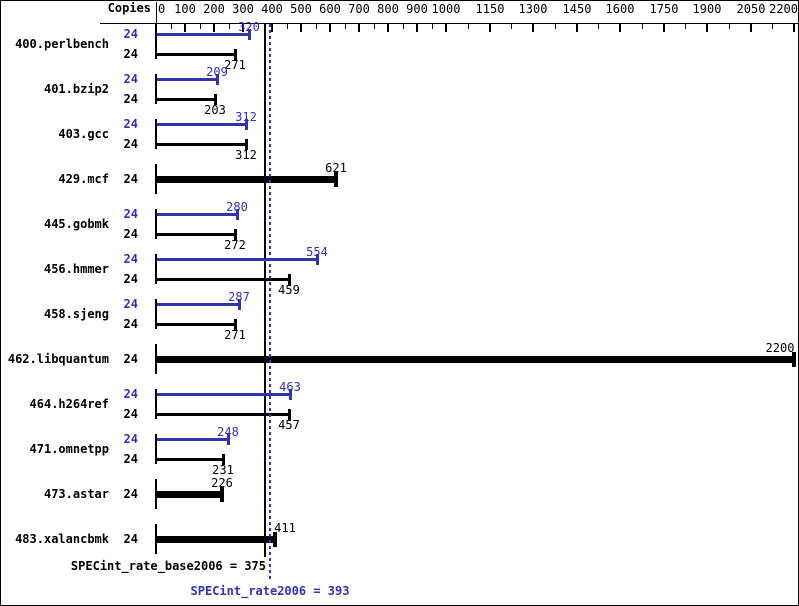 The height and width of the screenshot is (606, 799). Describe the element at coordinates (237, 207) in the screenshot. I see `result-value-label: 280` at that location.